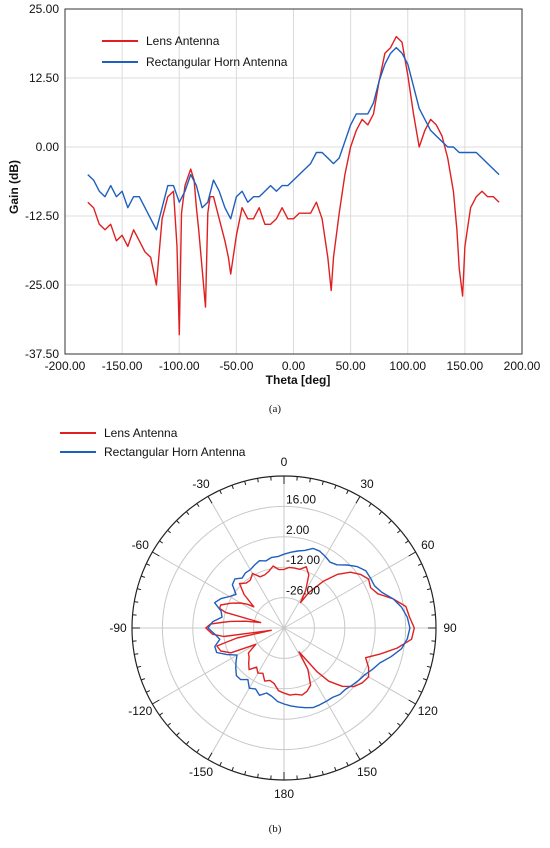 The width and height of the screenshot is (550, 848). I want to click on polar-angle-label: -120, so click(140, 711).